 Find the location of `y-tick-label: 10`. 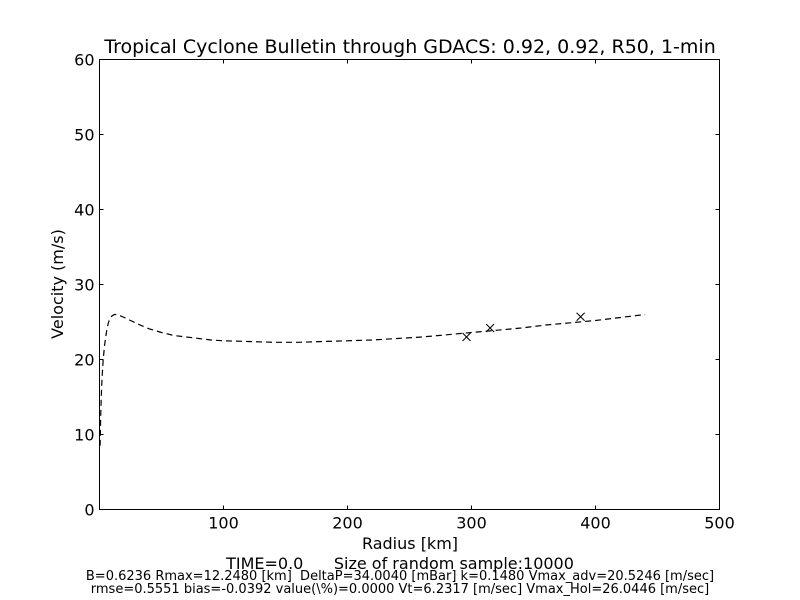

y-tick-label: 10 is located at coordinates (84, 435).